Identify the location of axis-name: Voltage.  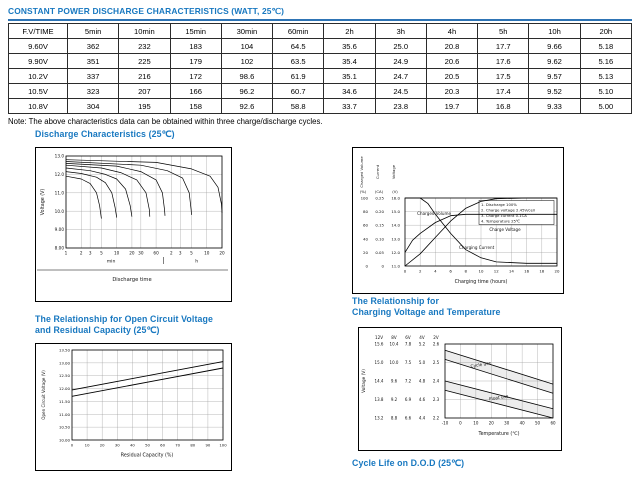
(393, 171).